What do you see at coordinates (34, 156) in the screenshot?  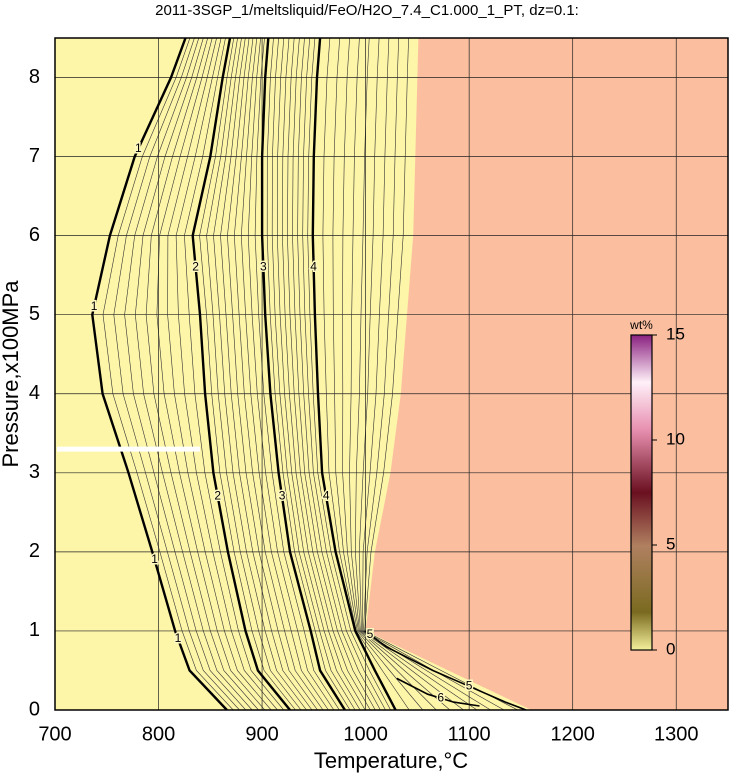 I see `y-tick-label: 7` at bounding box center [34, 156].